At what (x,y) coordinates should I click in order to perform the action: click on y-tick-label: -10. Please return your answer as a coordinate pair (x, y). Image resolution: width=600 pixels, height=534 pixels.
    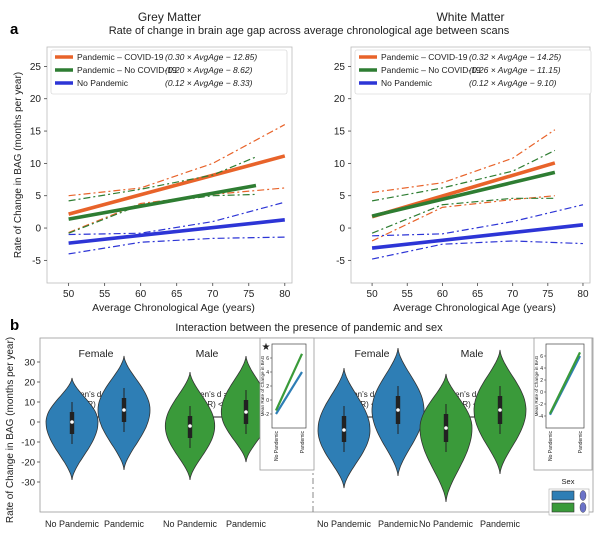
    Looking at the image, I should click on (28, 443).